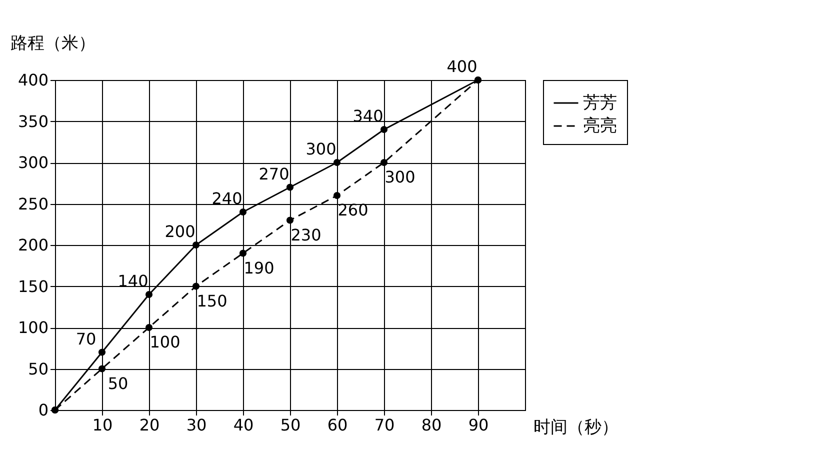  What do you see at coordinates (243, 425) in the screenshot?
I see `x-tick-label: 40` at bounding box center [243, 425].